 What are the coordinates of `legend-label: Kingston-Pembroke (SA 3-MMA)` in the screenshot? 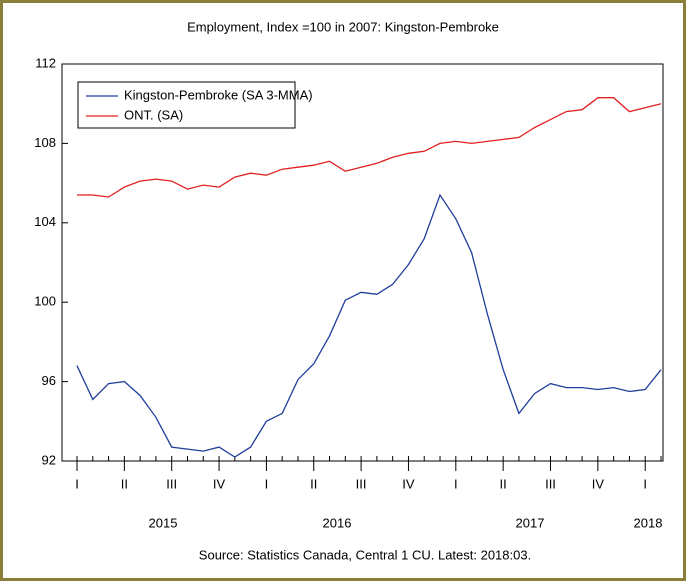 It's located at (218, 94).